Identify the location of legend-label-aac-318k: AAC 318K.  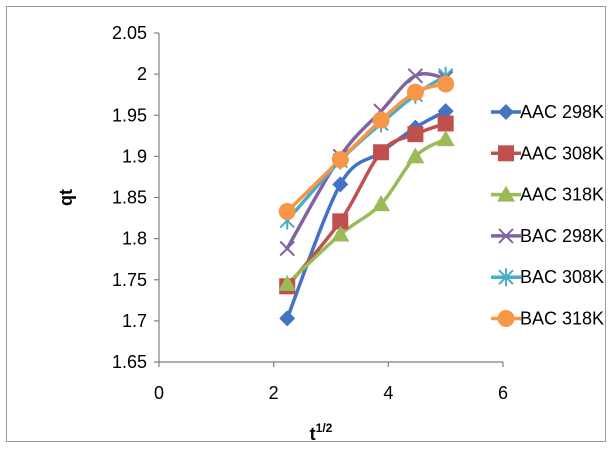
(562, 195).